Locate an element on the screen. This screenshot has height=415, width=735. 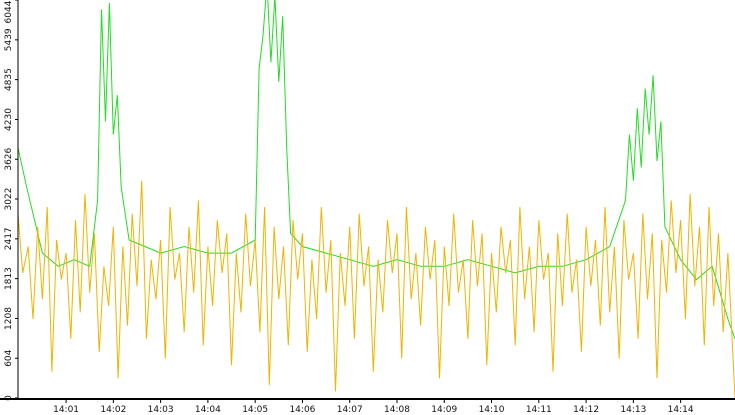
y-axis: 0 604 1208 1813 2417 3022 3626 4230 4835 5439 6044 is located at coordinates (11, 200).